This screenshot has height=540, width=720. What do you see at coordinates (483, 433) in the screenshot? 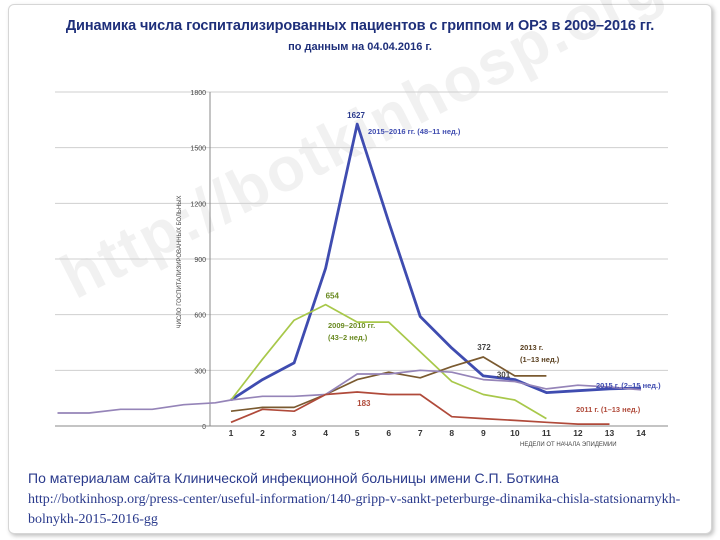
I see `x-tick-label: 9` at bounding box center [483, 433].